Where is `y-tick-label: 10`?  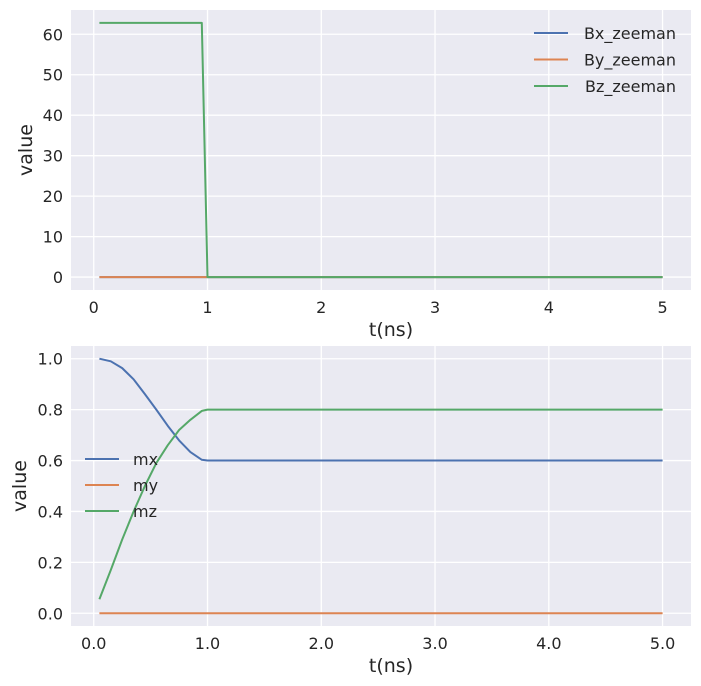
y-tick-label: 10 is located at coordinates (53, 237).